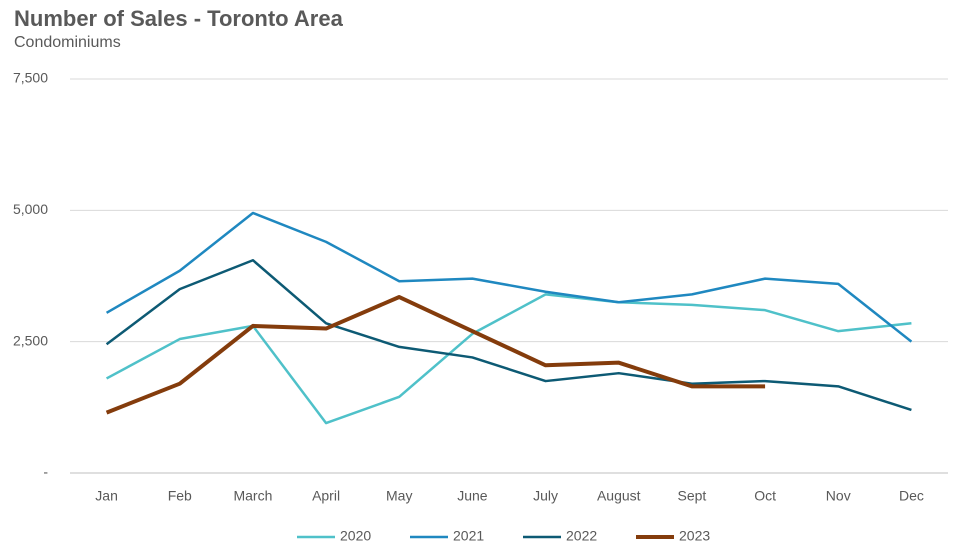 Image resolution: width=955 pixels, height=559 pixels. What do you see at coordinates (619, 496) in the screenshot?
I see `x-tick-label: August` at bounding box center [619, 496].